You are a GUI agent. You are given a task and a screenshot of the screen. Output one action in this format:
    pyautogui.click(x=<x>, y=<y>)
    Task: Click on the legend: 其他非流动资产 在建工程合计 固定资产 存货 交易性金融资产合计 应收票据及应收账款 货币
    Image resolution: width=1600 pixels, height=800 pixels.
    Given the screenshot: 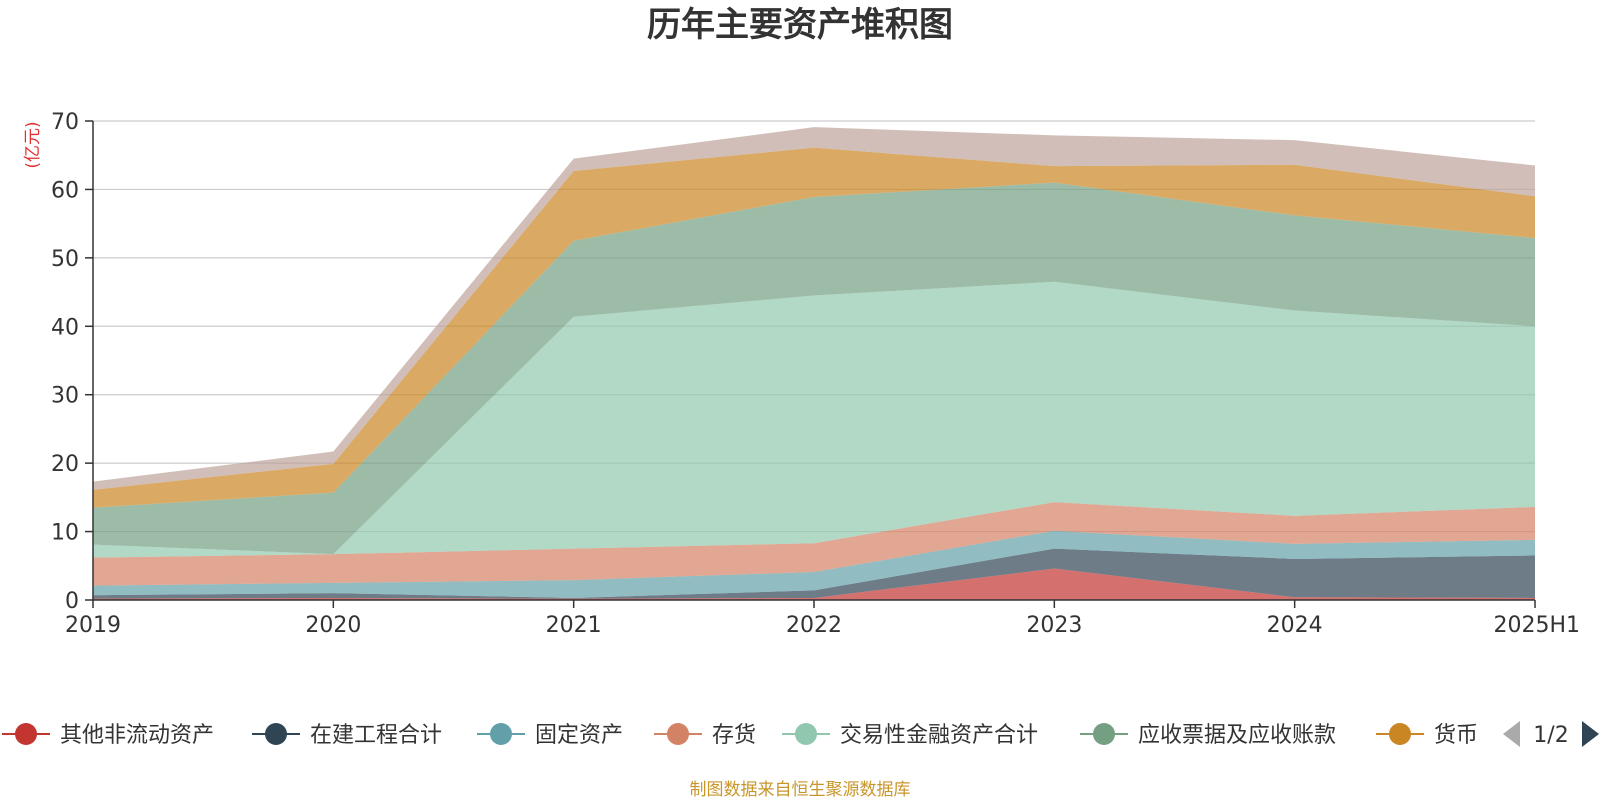 What is the action you would take?
    pyautogui.click(x=740, y=735)
    